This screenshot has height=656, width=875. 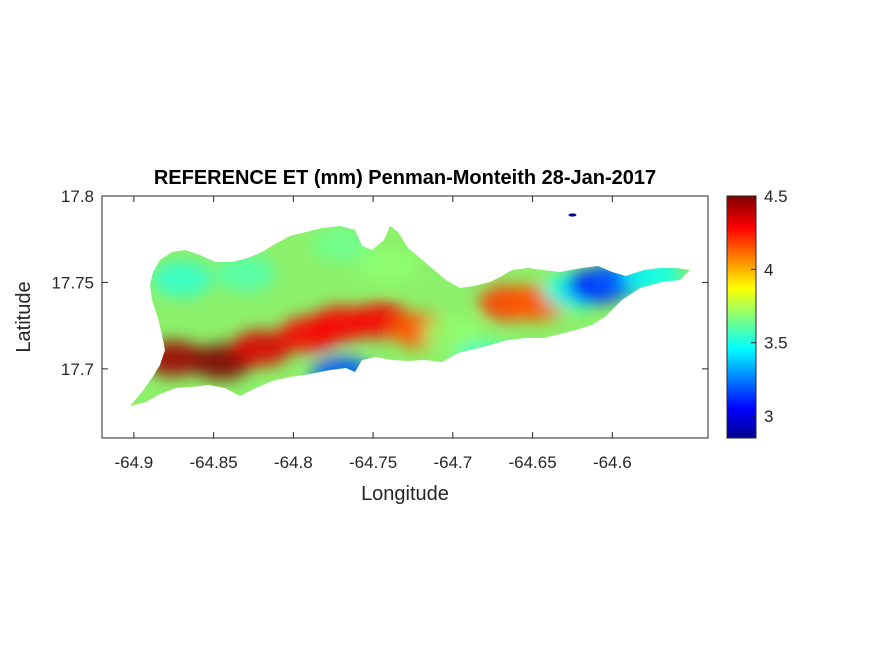 I want to click on x-tick-label: -64.8, so click(x=293, y=462).